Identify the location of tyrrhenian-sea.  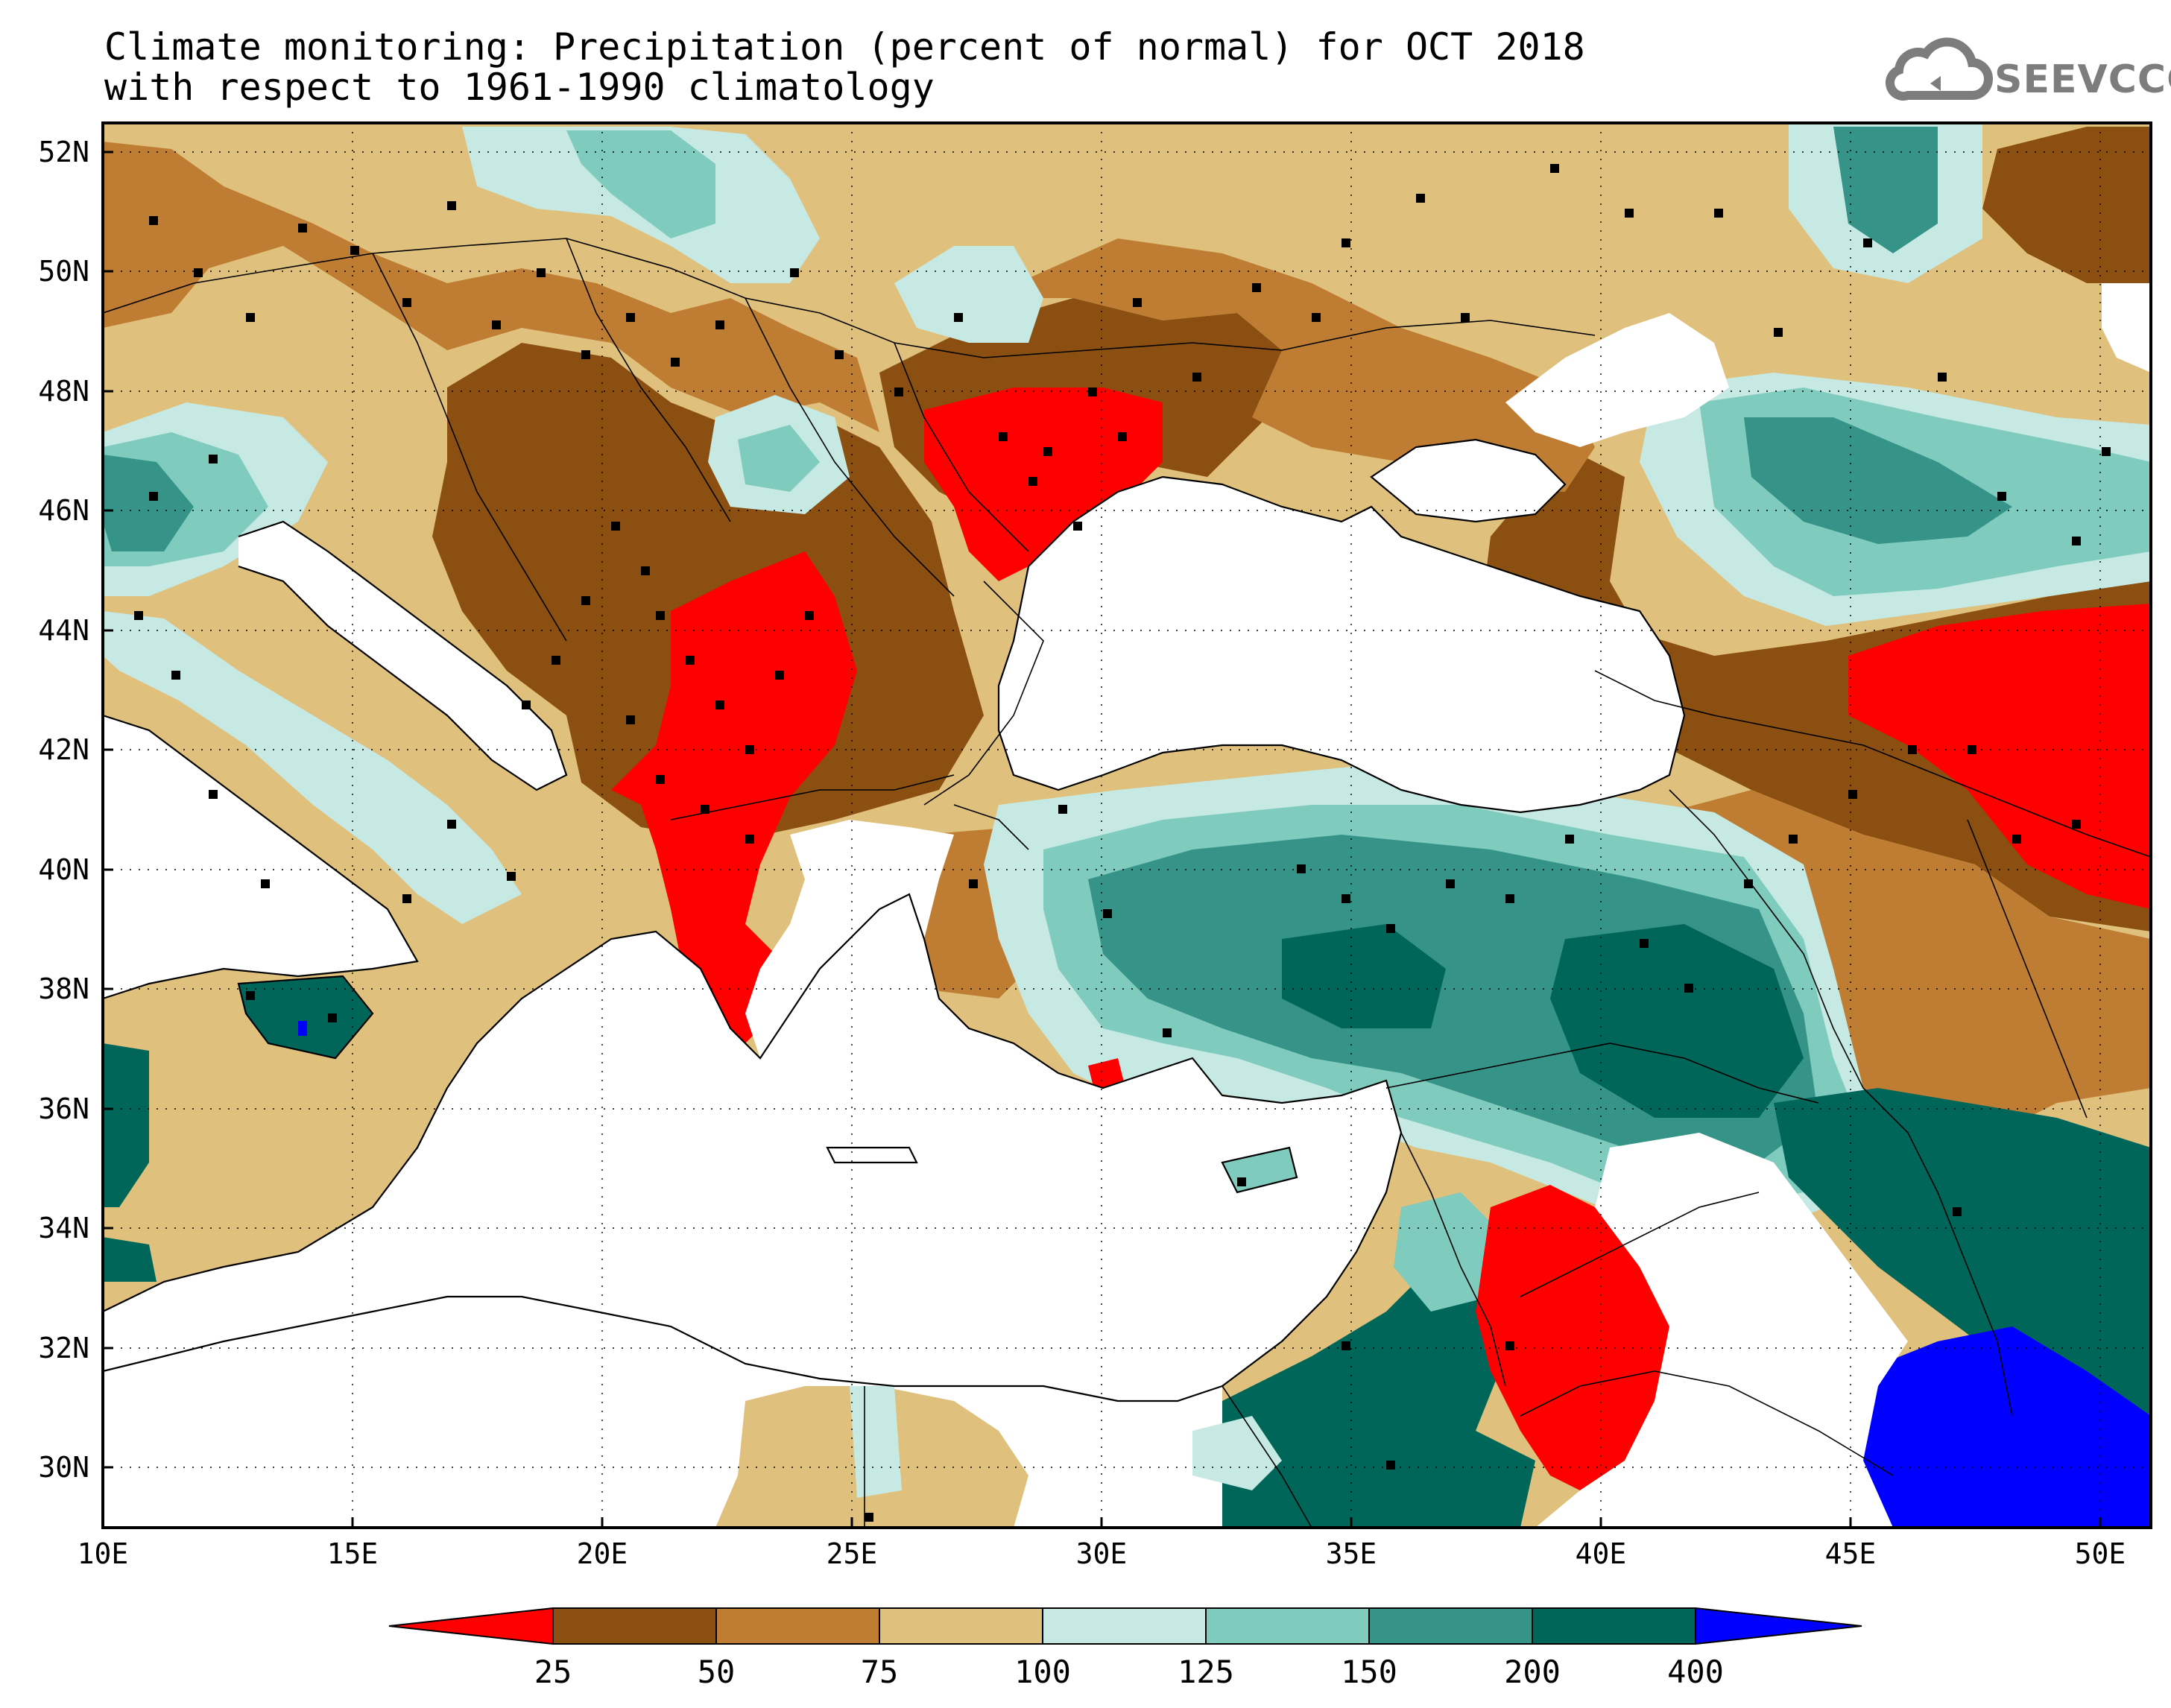
(260, 857).